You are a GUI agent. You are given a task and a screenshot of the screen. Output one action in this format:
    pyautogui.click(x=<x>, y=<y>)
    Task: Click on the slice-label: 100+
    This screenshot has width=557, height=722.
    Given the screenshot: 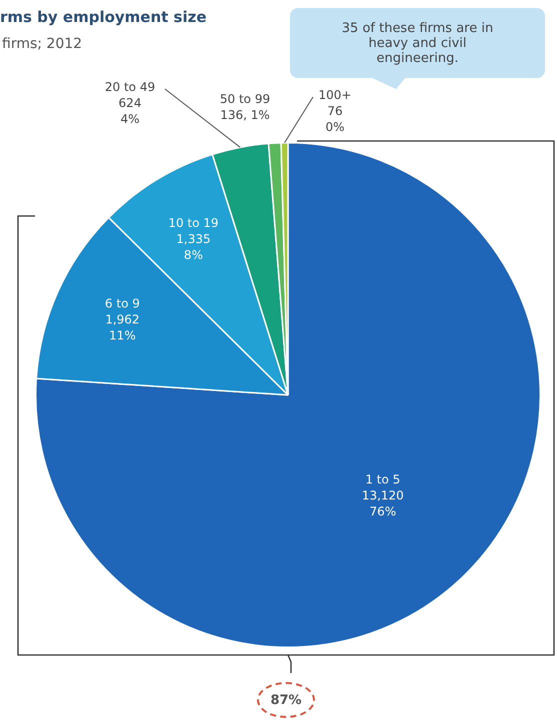 What is the action you would take?
    pyautogui.click(x=335, y=95)
    